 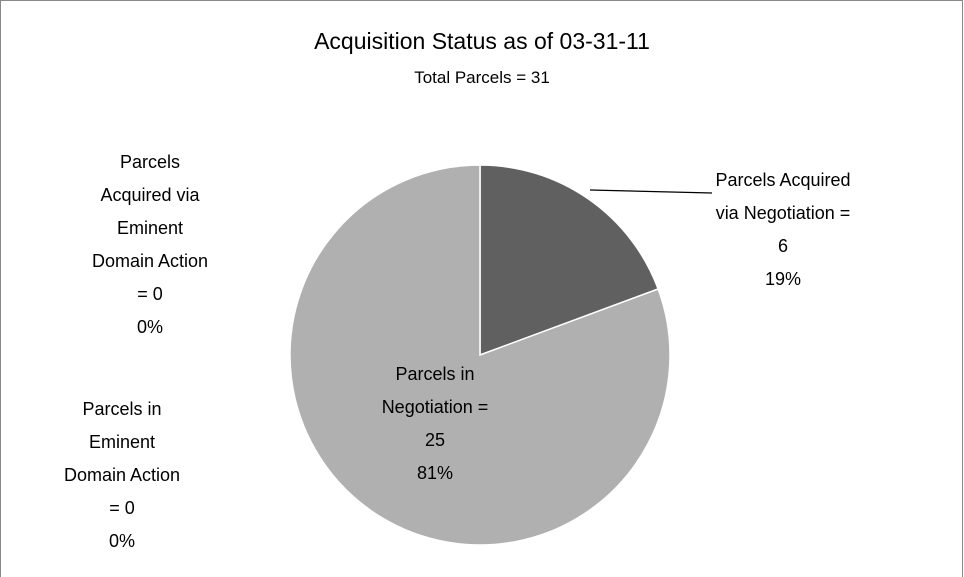 I want to click on category-label: Parcels Acquired via Negotiation, so click(x=783, y=196).